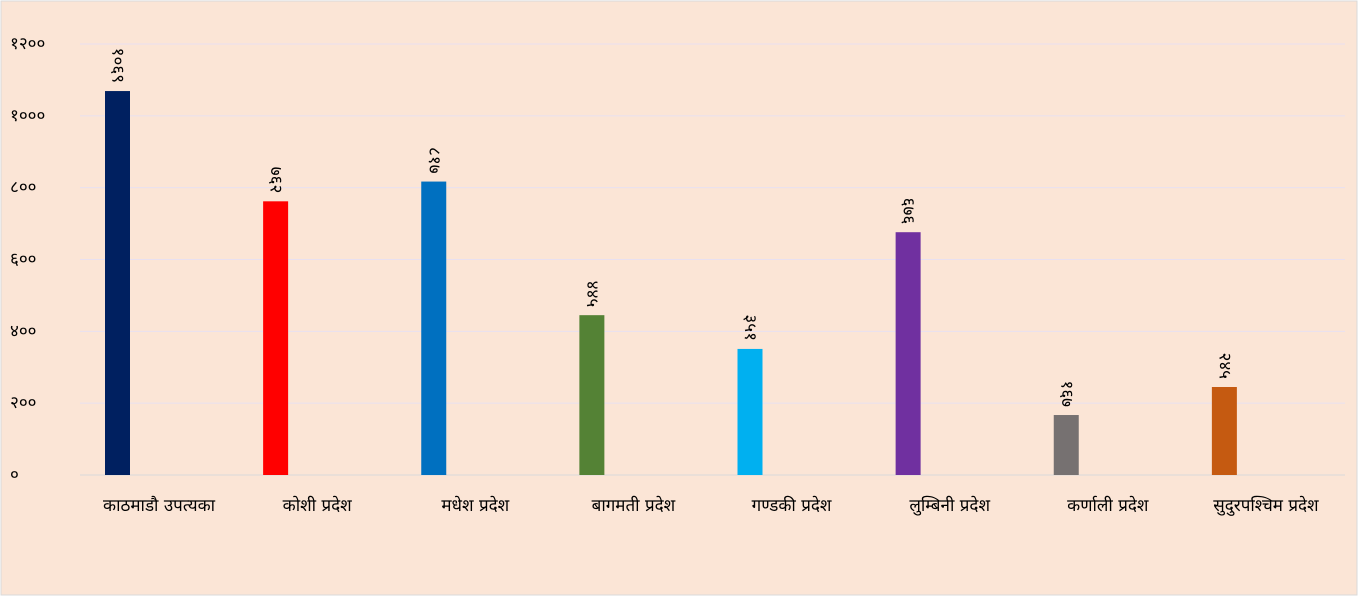  Describe the element at coordinates (27, 116) in the screenshot. I see `y-tick-label: १०००` at that location.